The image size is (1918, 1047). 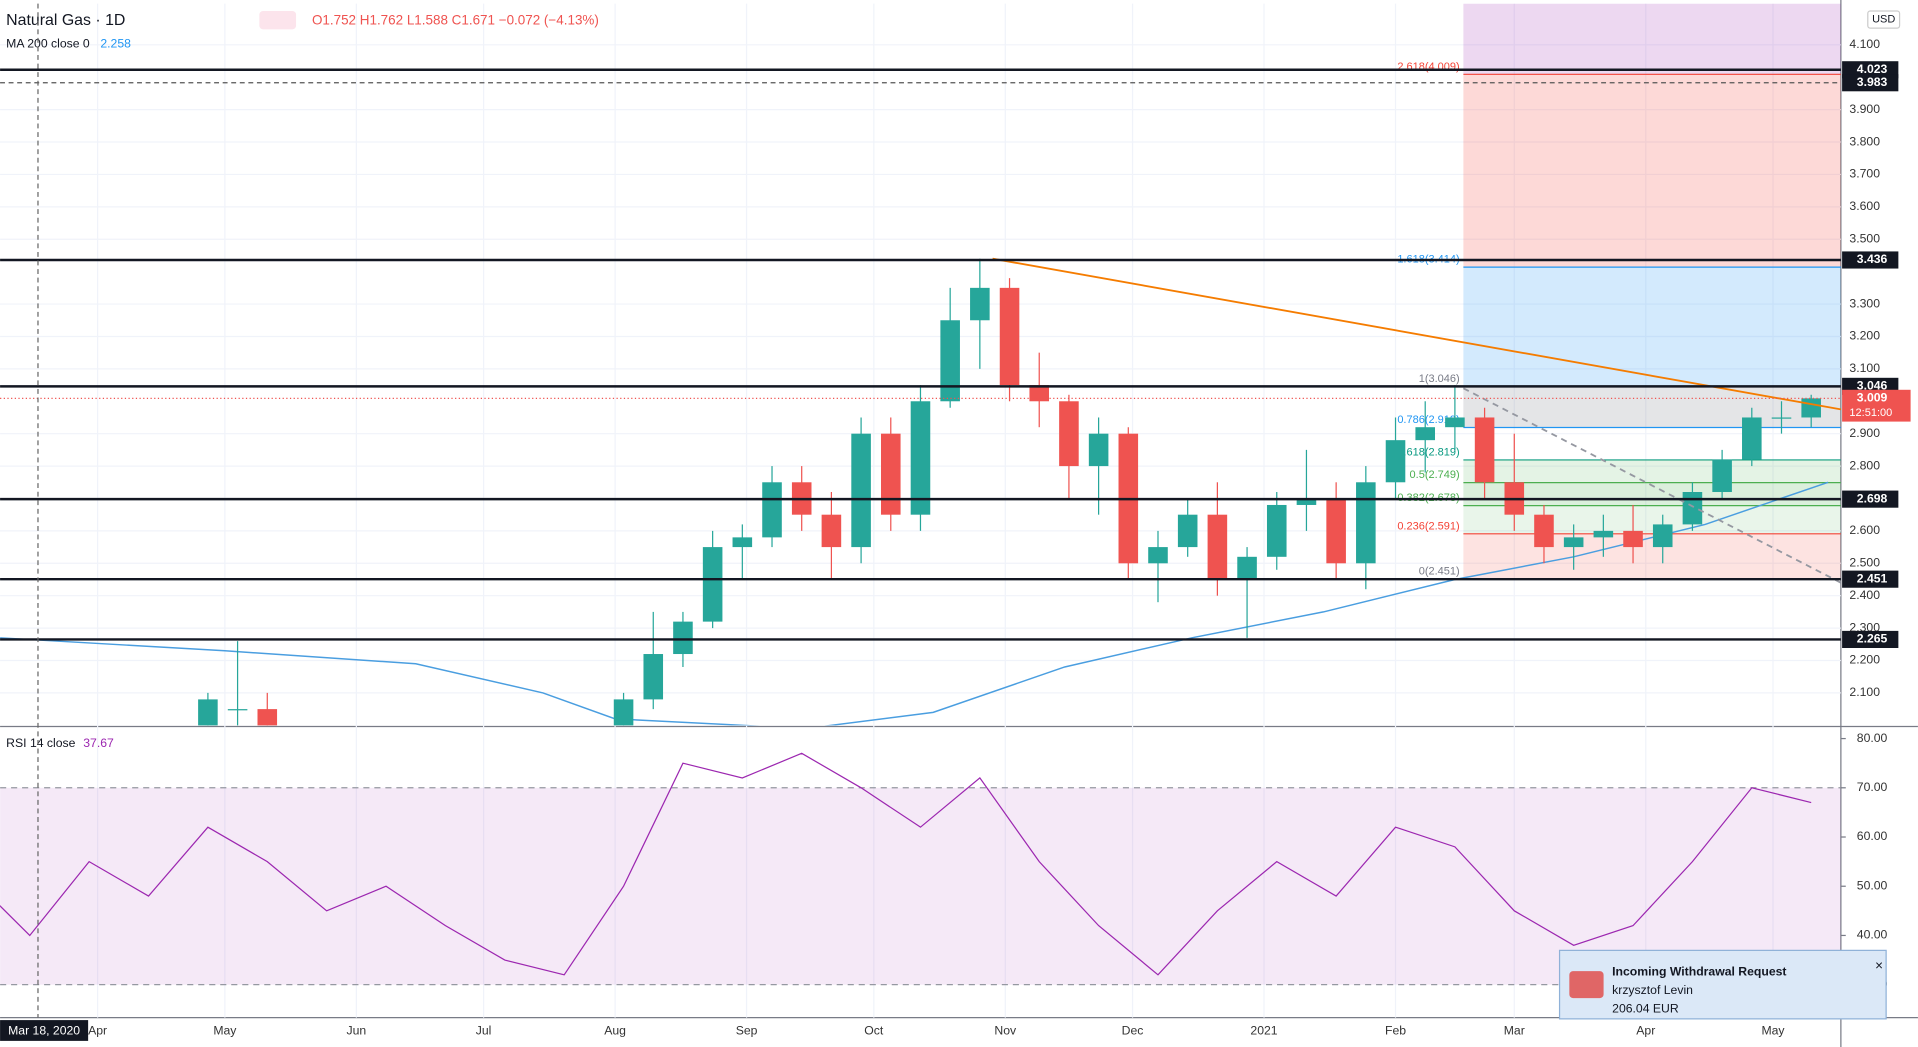 What do you see at coordinates (1263, 1030) in the screenshot?
I see `x-tick-label: 2021` at bounding box center [1263, 1030].